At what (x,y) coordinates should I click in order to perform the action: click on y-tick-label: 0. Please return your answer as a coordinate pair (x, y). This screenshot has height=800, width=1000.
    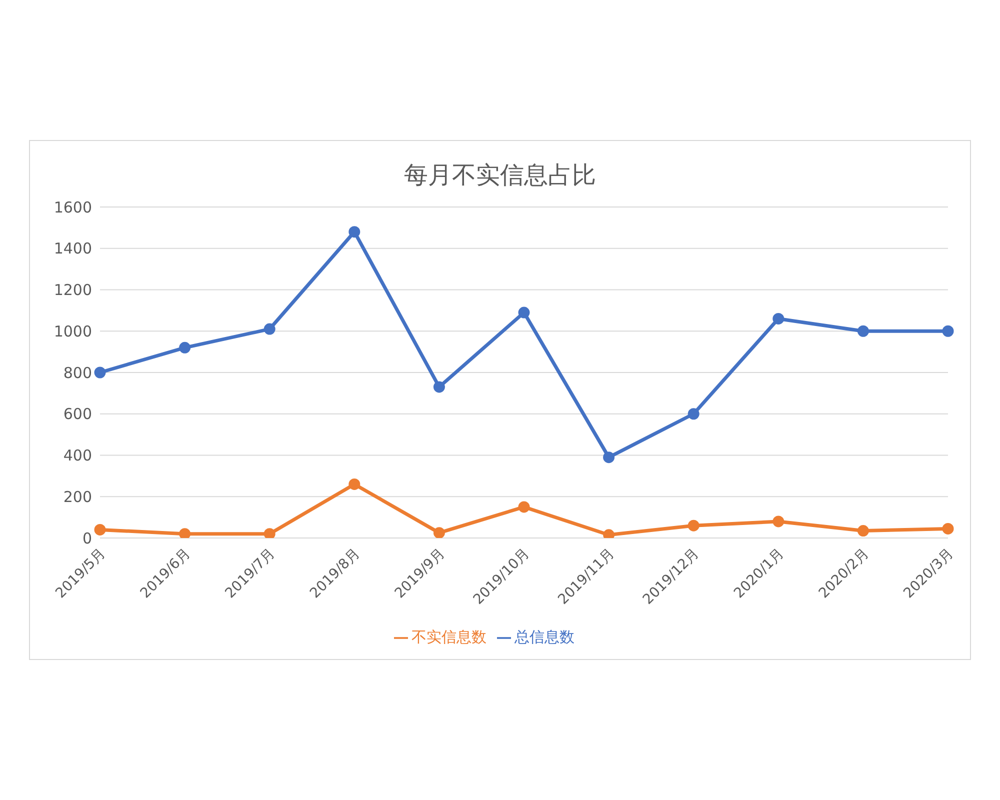
    Looking at the image, I should click on (87, 538).